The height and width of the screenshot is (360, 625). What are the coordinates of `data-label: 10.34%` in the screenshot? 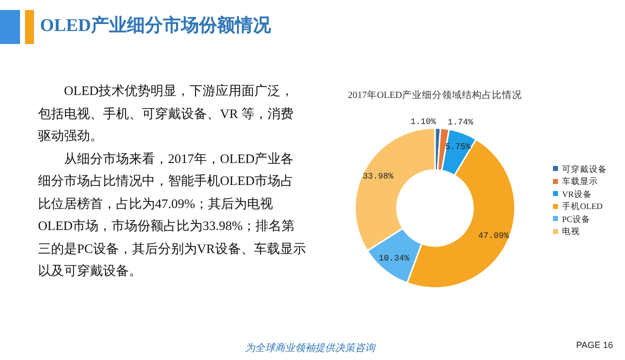 It's located at (394, 258).